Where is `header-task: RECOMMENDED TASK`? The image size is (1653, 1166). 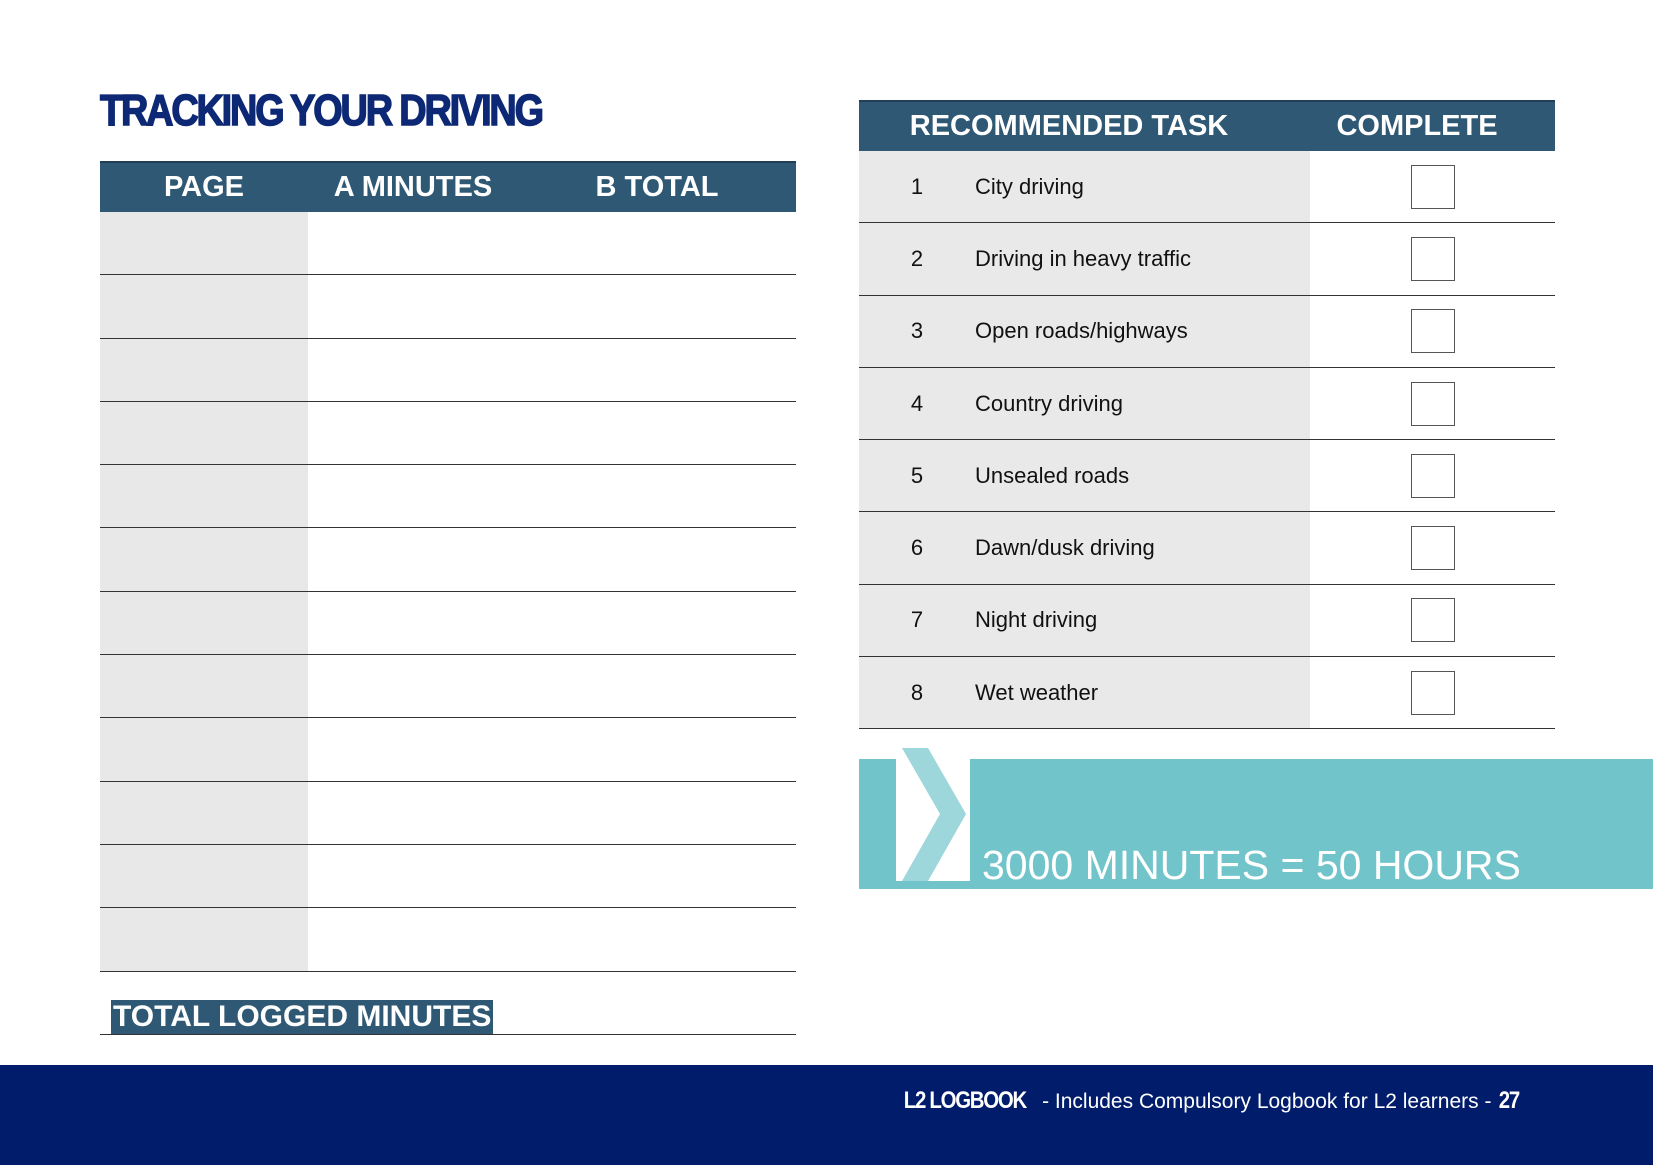
header-task: RECOMMENDED TASK is located at coordinates (1069, 126).